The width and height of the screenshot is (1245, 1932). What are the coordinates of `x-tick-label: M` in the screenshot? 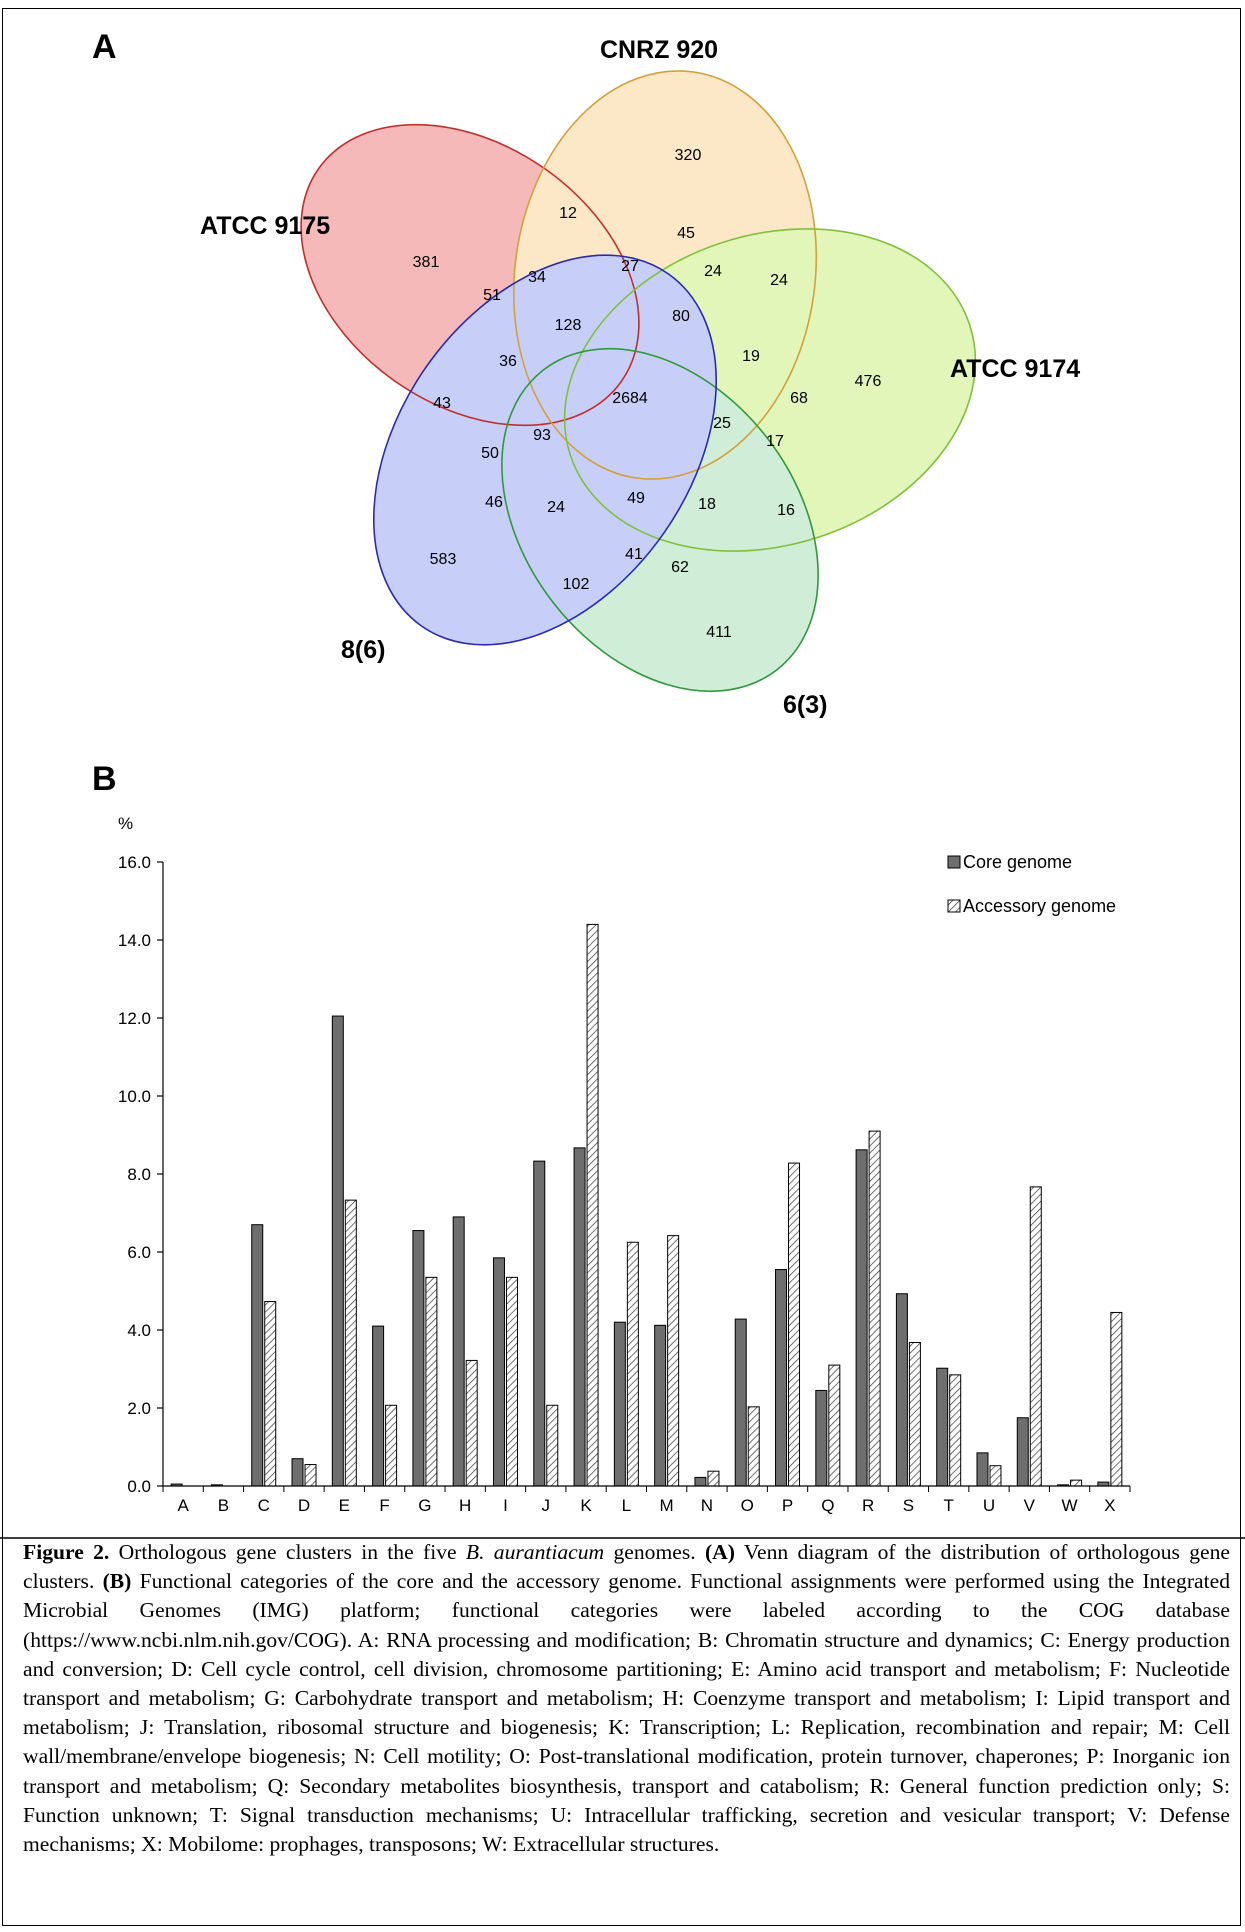 It's located at (667, 1505).